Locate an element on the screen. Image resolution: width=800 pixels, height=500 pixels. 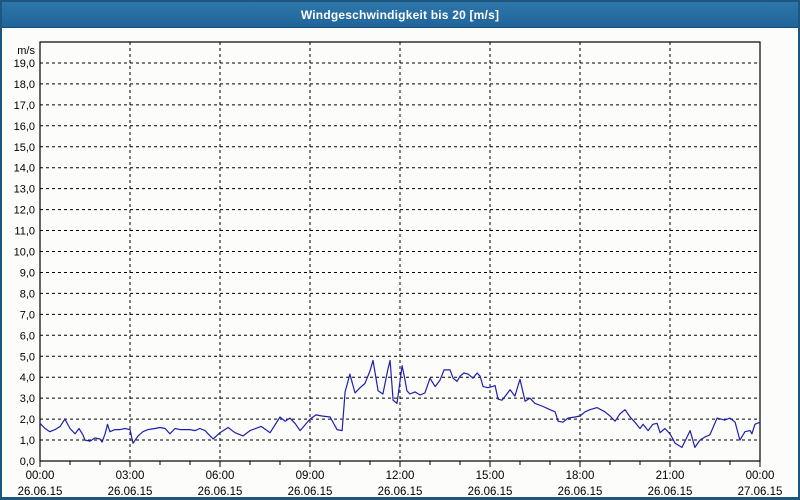
x-axis-date-label: 27.06.15 is located at coordinates (760, 492).